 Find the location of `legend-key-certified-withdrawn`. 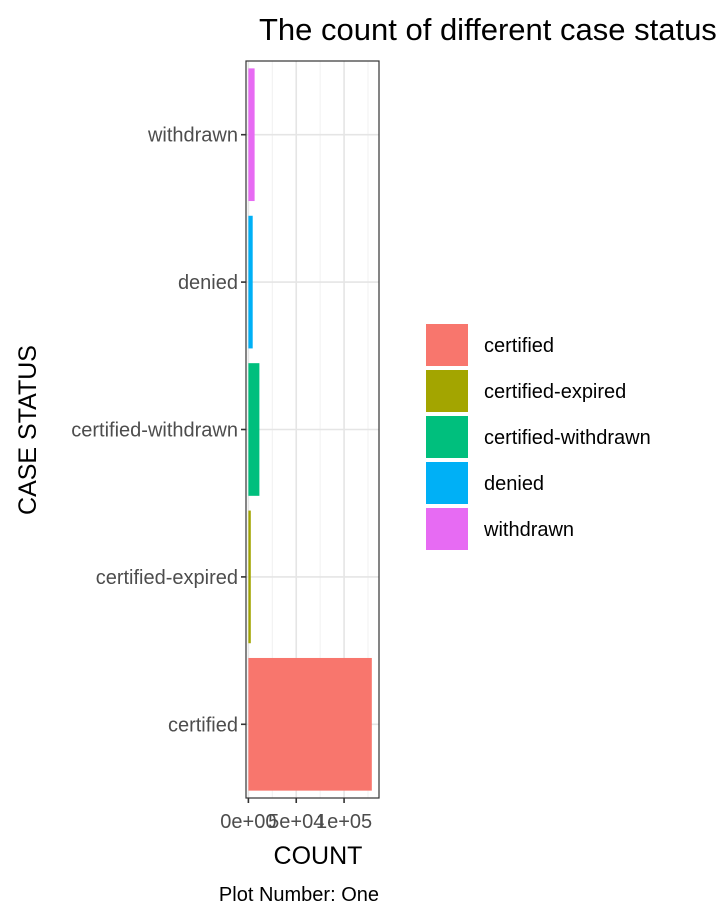

legend-key-certified-withdrawn is located at coordinates (447, 437).